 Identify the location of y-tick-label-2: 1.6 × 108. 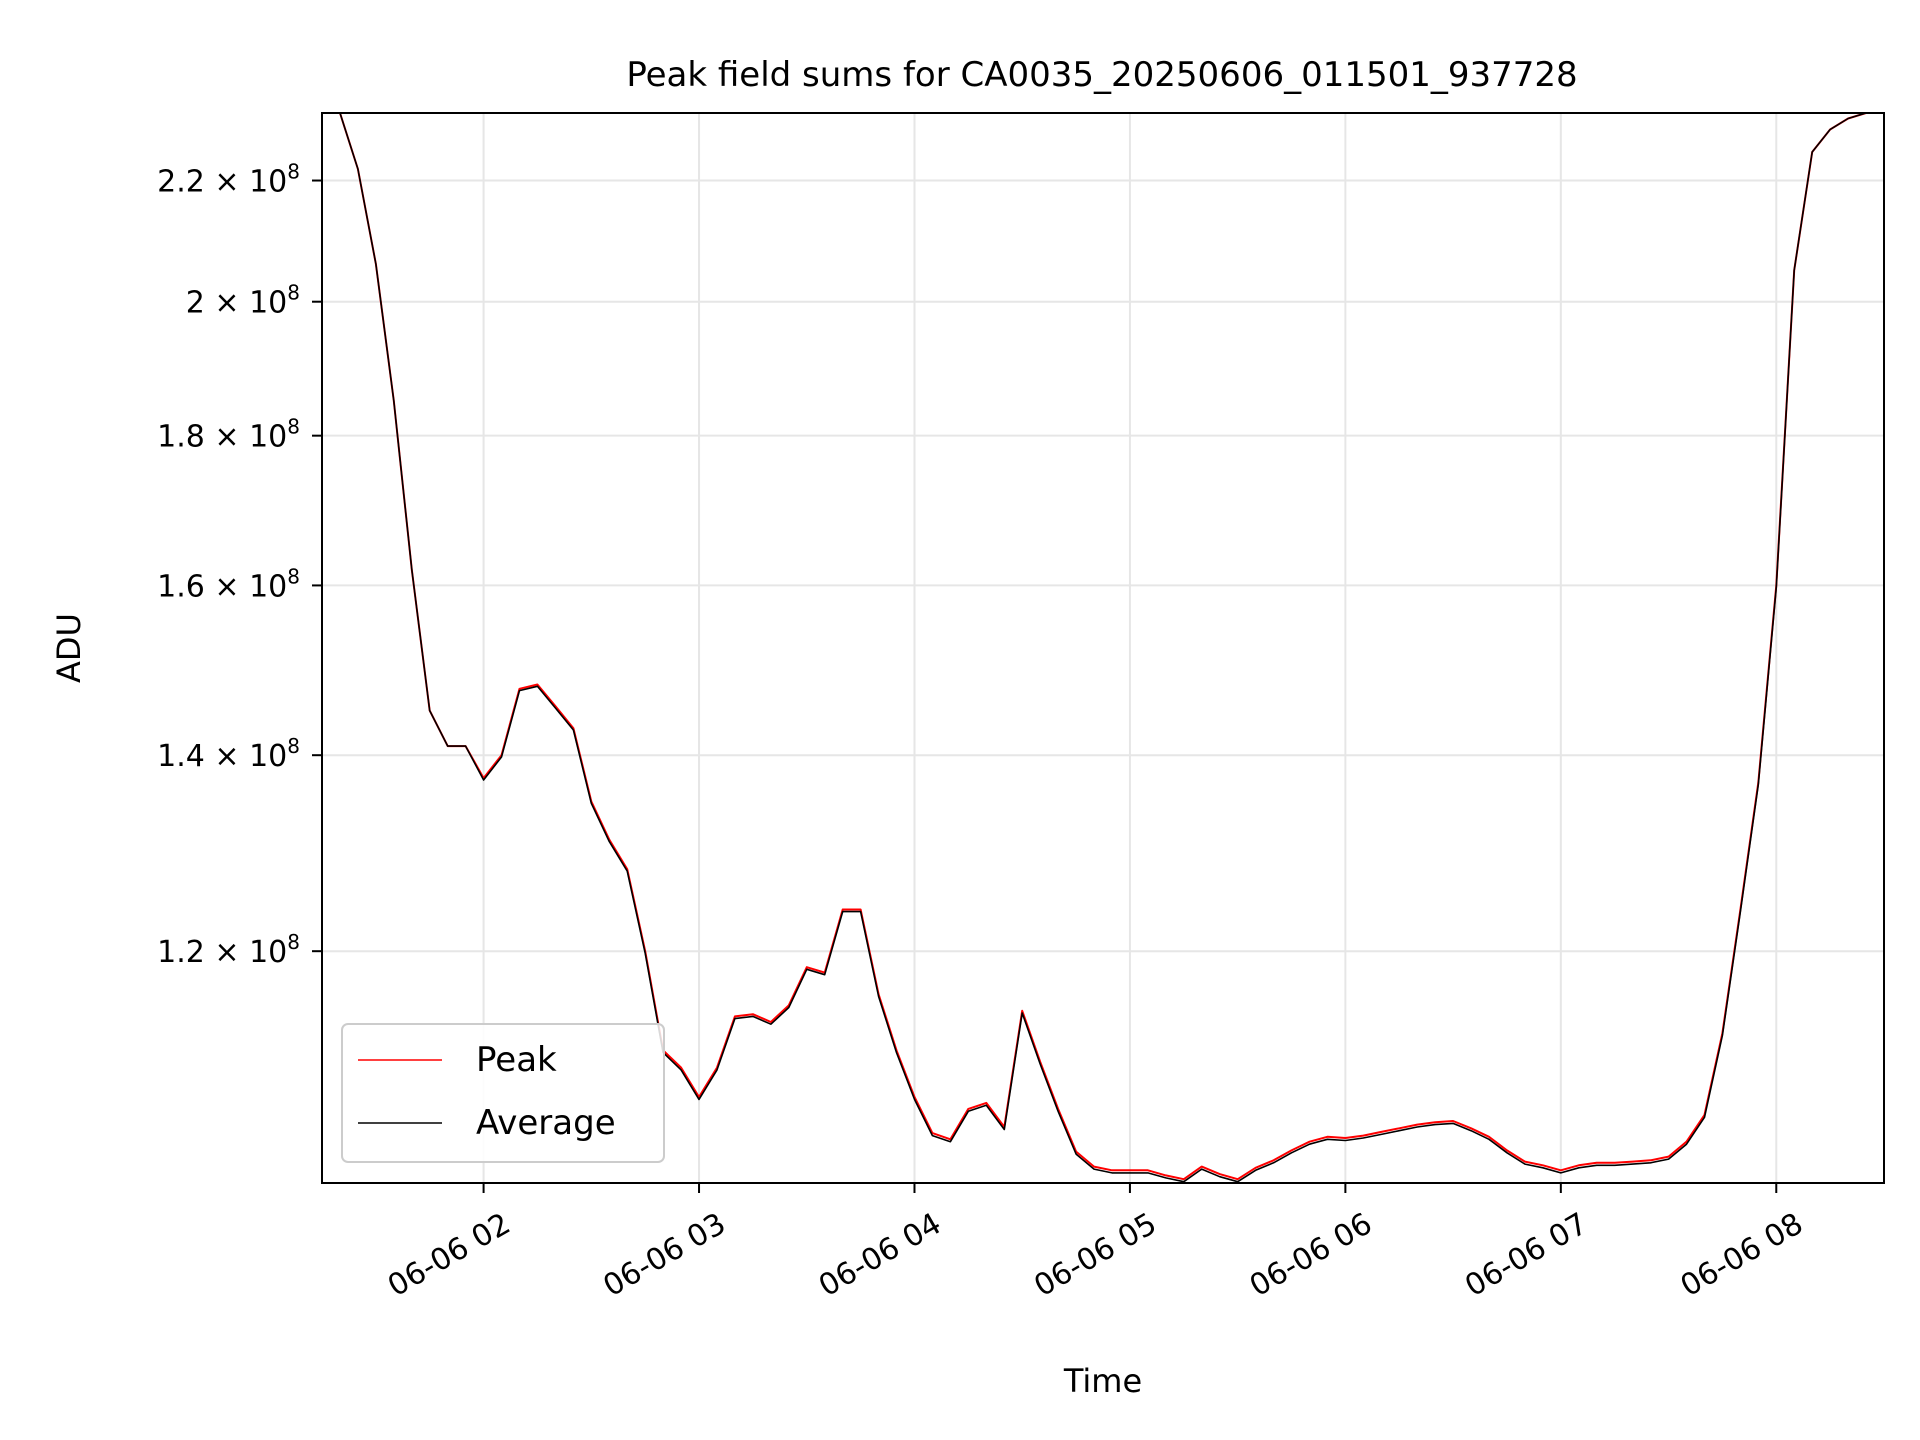
(228, 584).